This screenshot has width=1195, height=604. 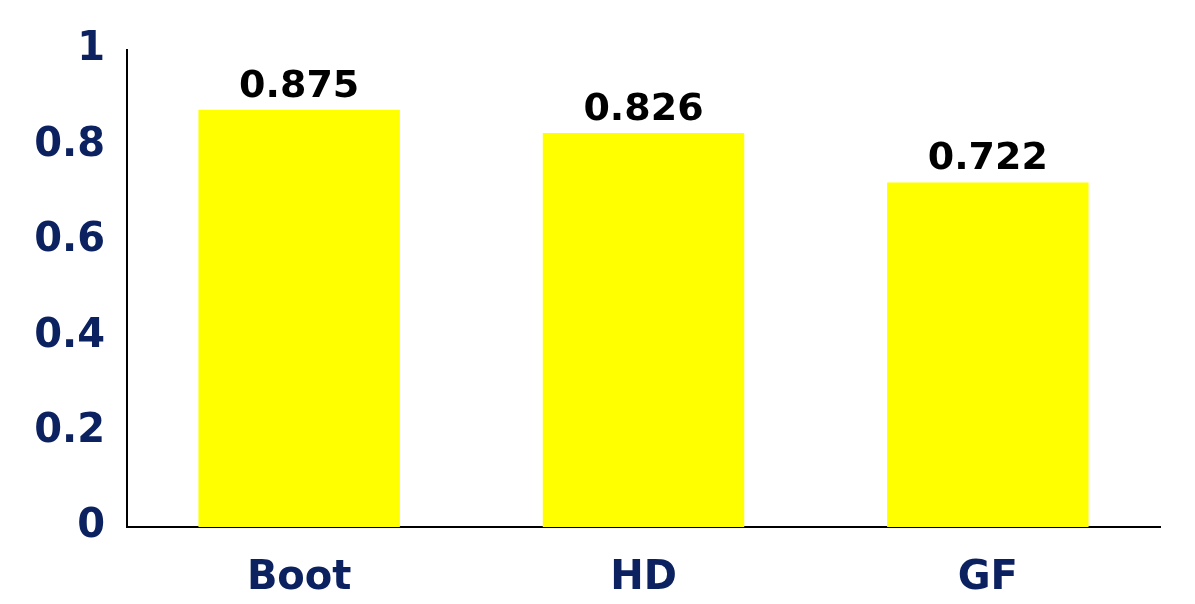 I want to click on y-tick-label: 0.6, so click(x=69, y=237).